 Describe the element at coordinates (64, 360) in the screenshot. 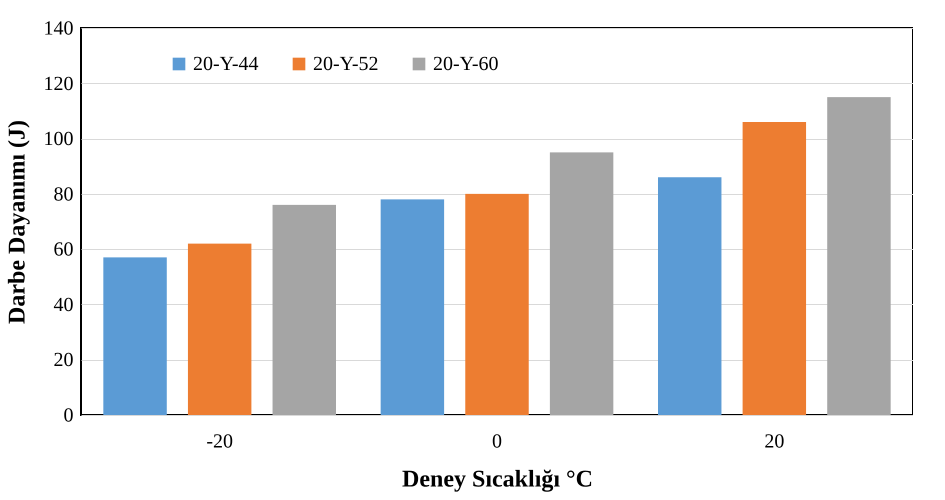

I see `y-tick-label: 20` at that location.